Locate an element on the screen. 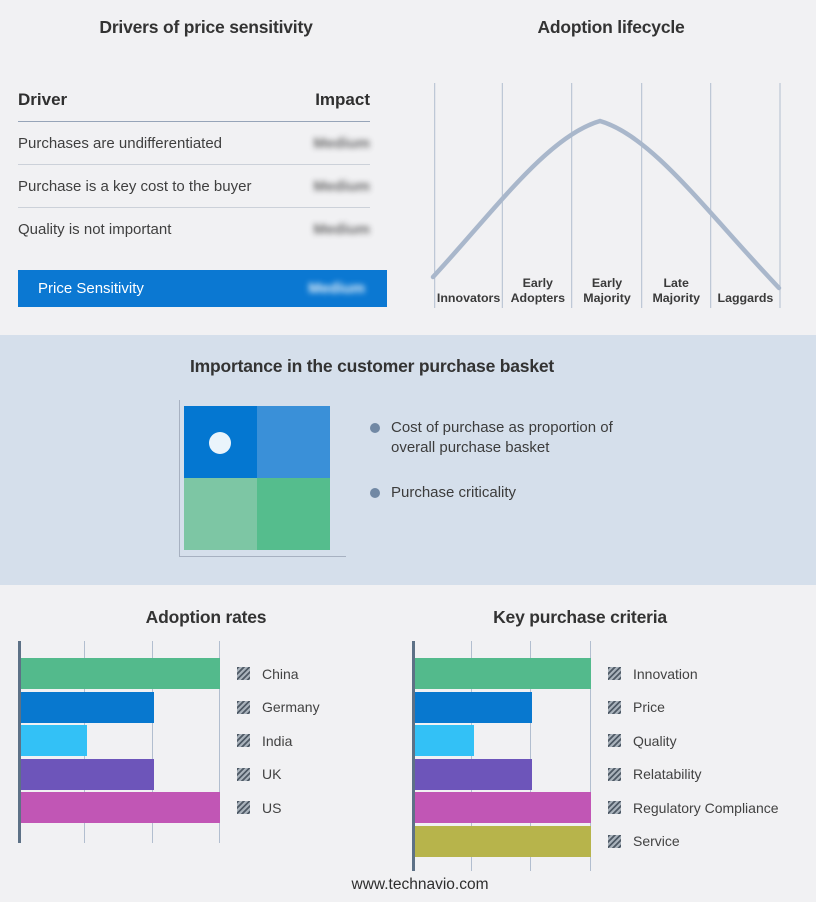 This screenshot has height=902, width=816. legend-label: Service is located at coordinates (656, 841).